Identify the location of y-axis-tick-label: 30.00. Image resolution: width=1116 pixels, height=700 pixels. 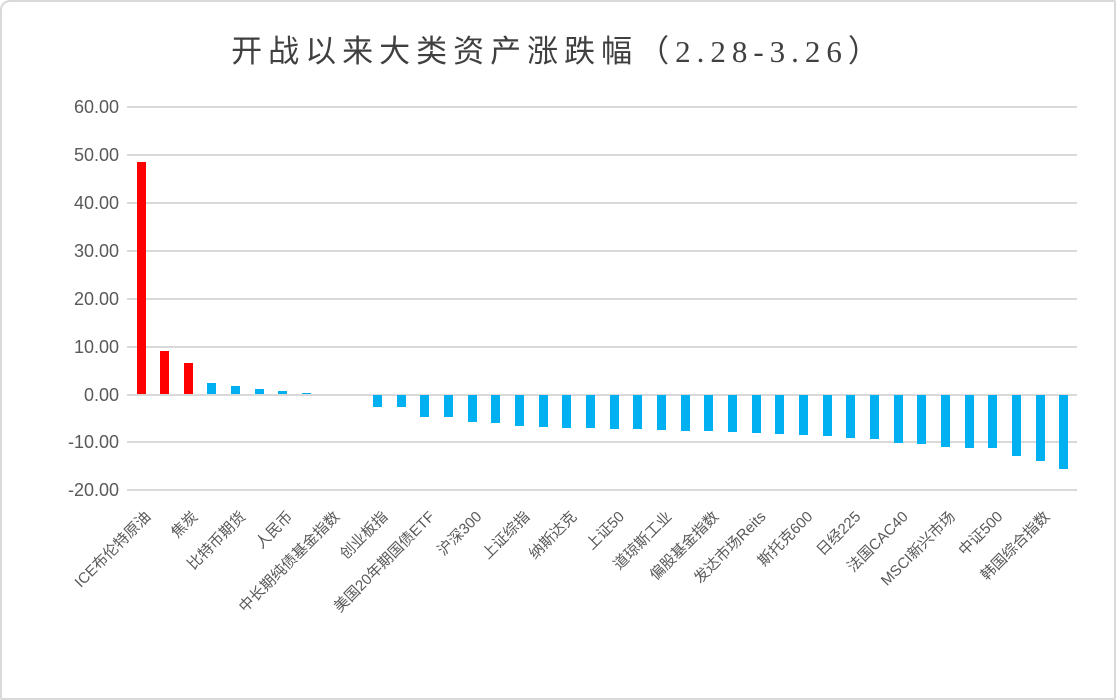
(96, 250).